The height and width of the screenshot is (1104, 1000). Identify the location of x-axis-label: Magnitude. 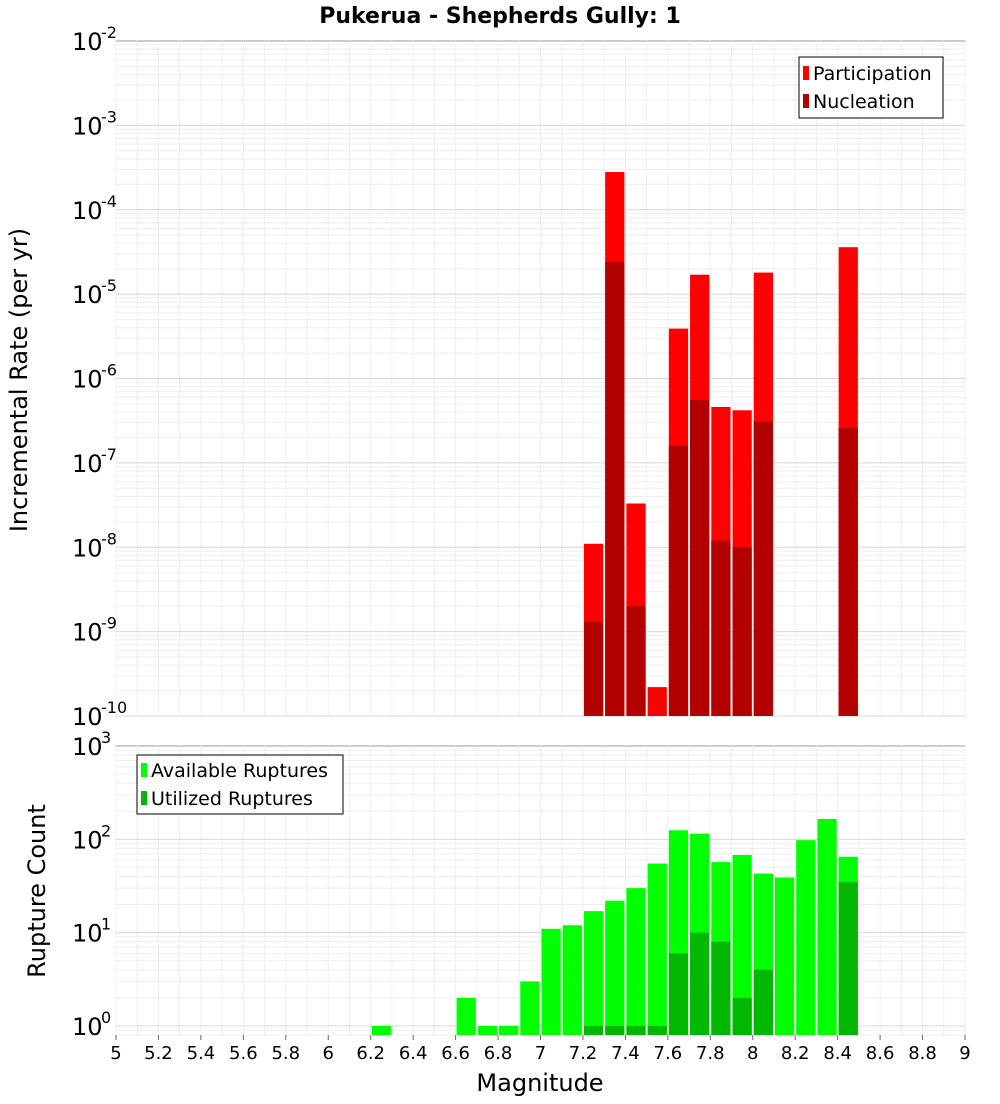
(539, 1083).